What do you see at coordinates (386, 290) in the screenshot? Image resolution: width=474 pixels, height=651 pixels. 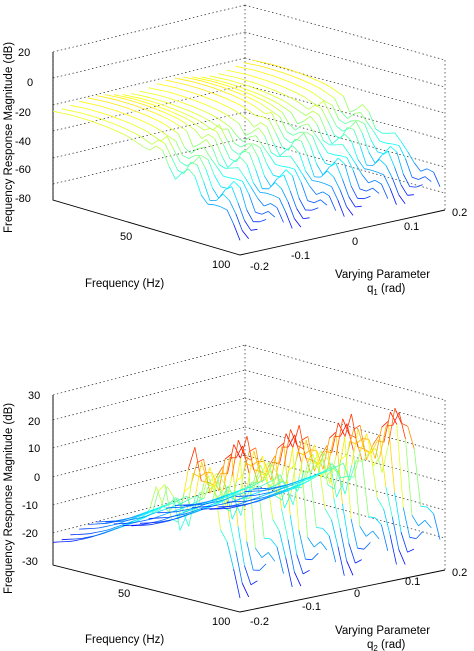 I see `y-axis-label-variable: q1 (rad)` at bounding box center [386, 290].